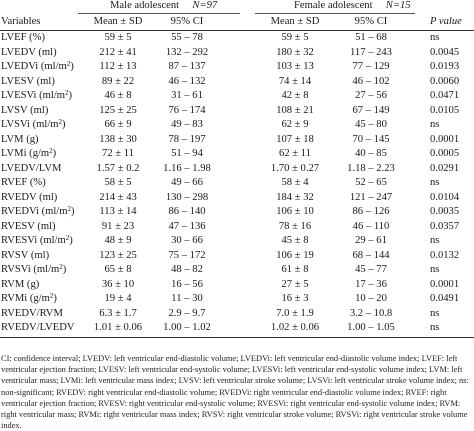  What do you see at coordinates (25, 110) in the screenshot?
I see `row-variable: LVSV (ml)` at bounding box center [25, 110].